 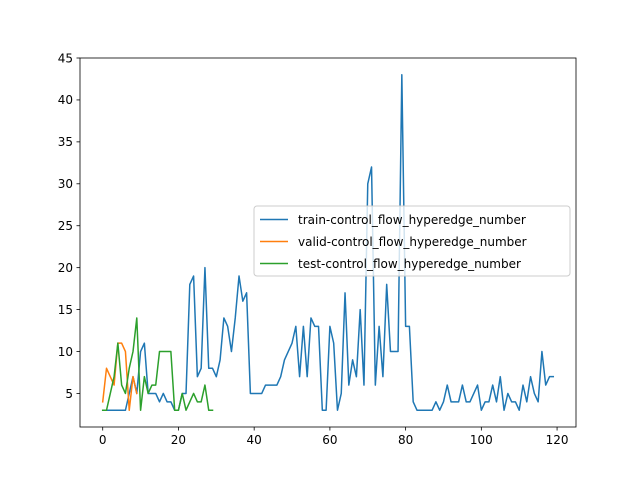 I want to click on y-axis: 5 10 15 20 25 30 35 40 45, so click(x=69, y=226).